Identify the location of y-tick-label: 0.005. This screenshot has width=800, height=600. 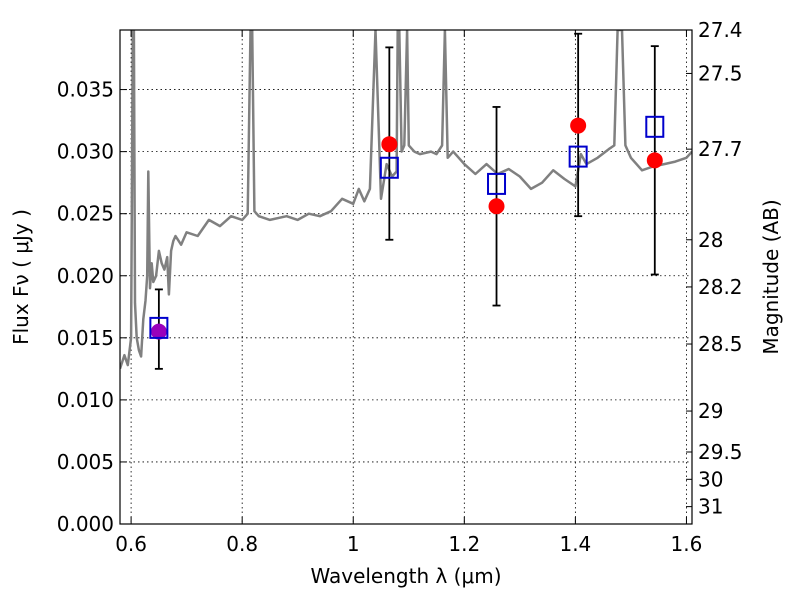
(85, 462).